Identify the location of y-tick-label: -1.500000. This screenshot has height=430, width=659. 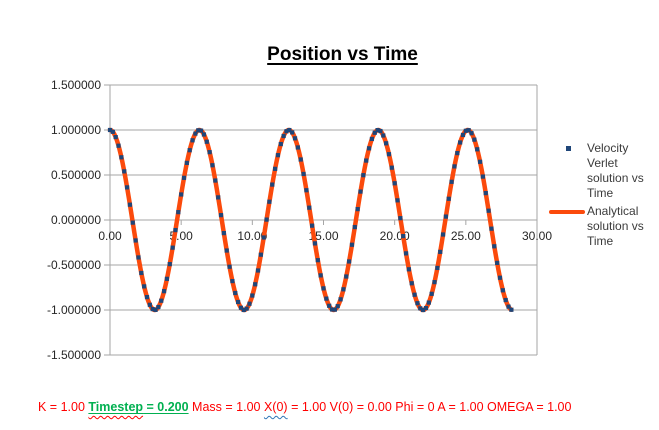
(74, 355).